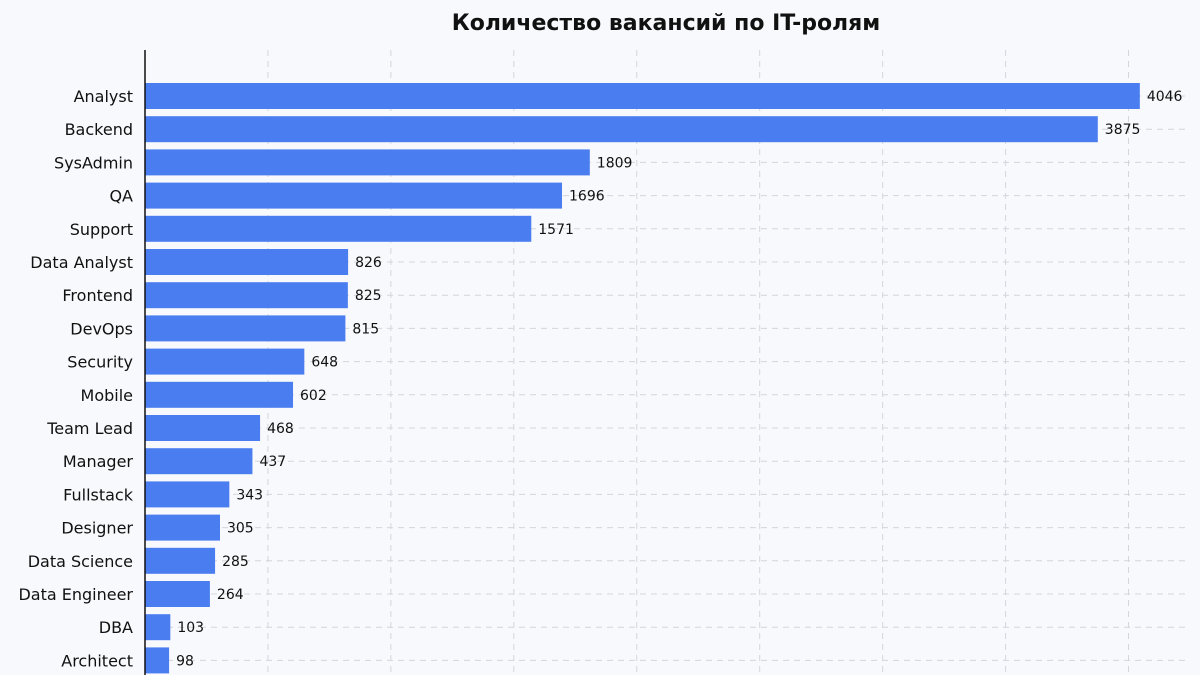  What do you see at coordinates (249, 495) in the screenshot?
I see `data-label: 343` at bounding box center [249, 495].